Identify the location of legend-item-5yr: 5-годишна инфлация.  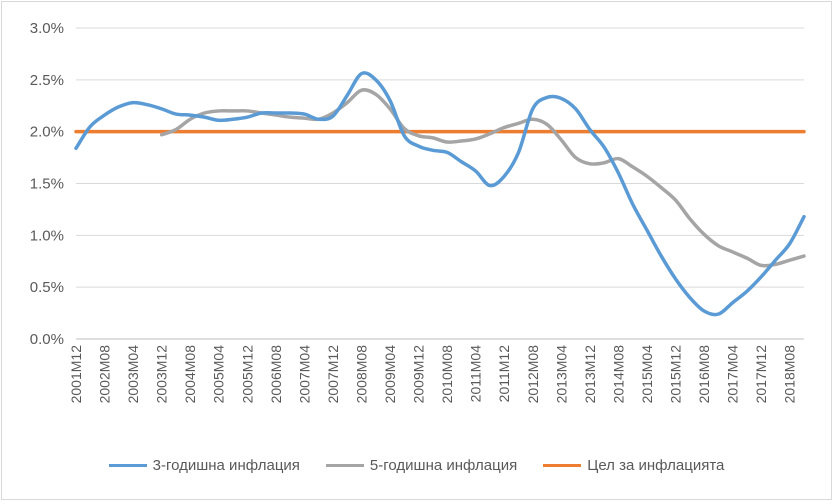
(421, 465).